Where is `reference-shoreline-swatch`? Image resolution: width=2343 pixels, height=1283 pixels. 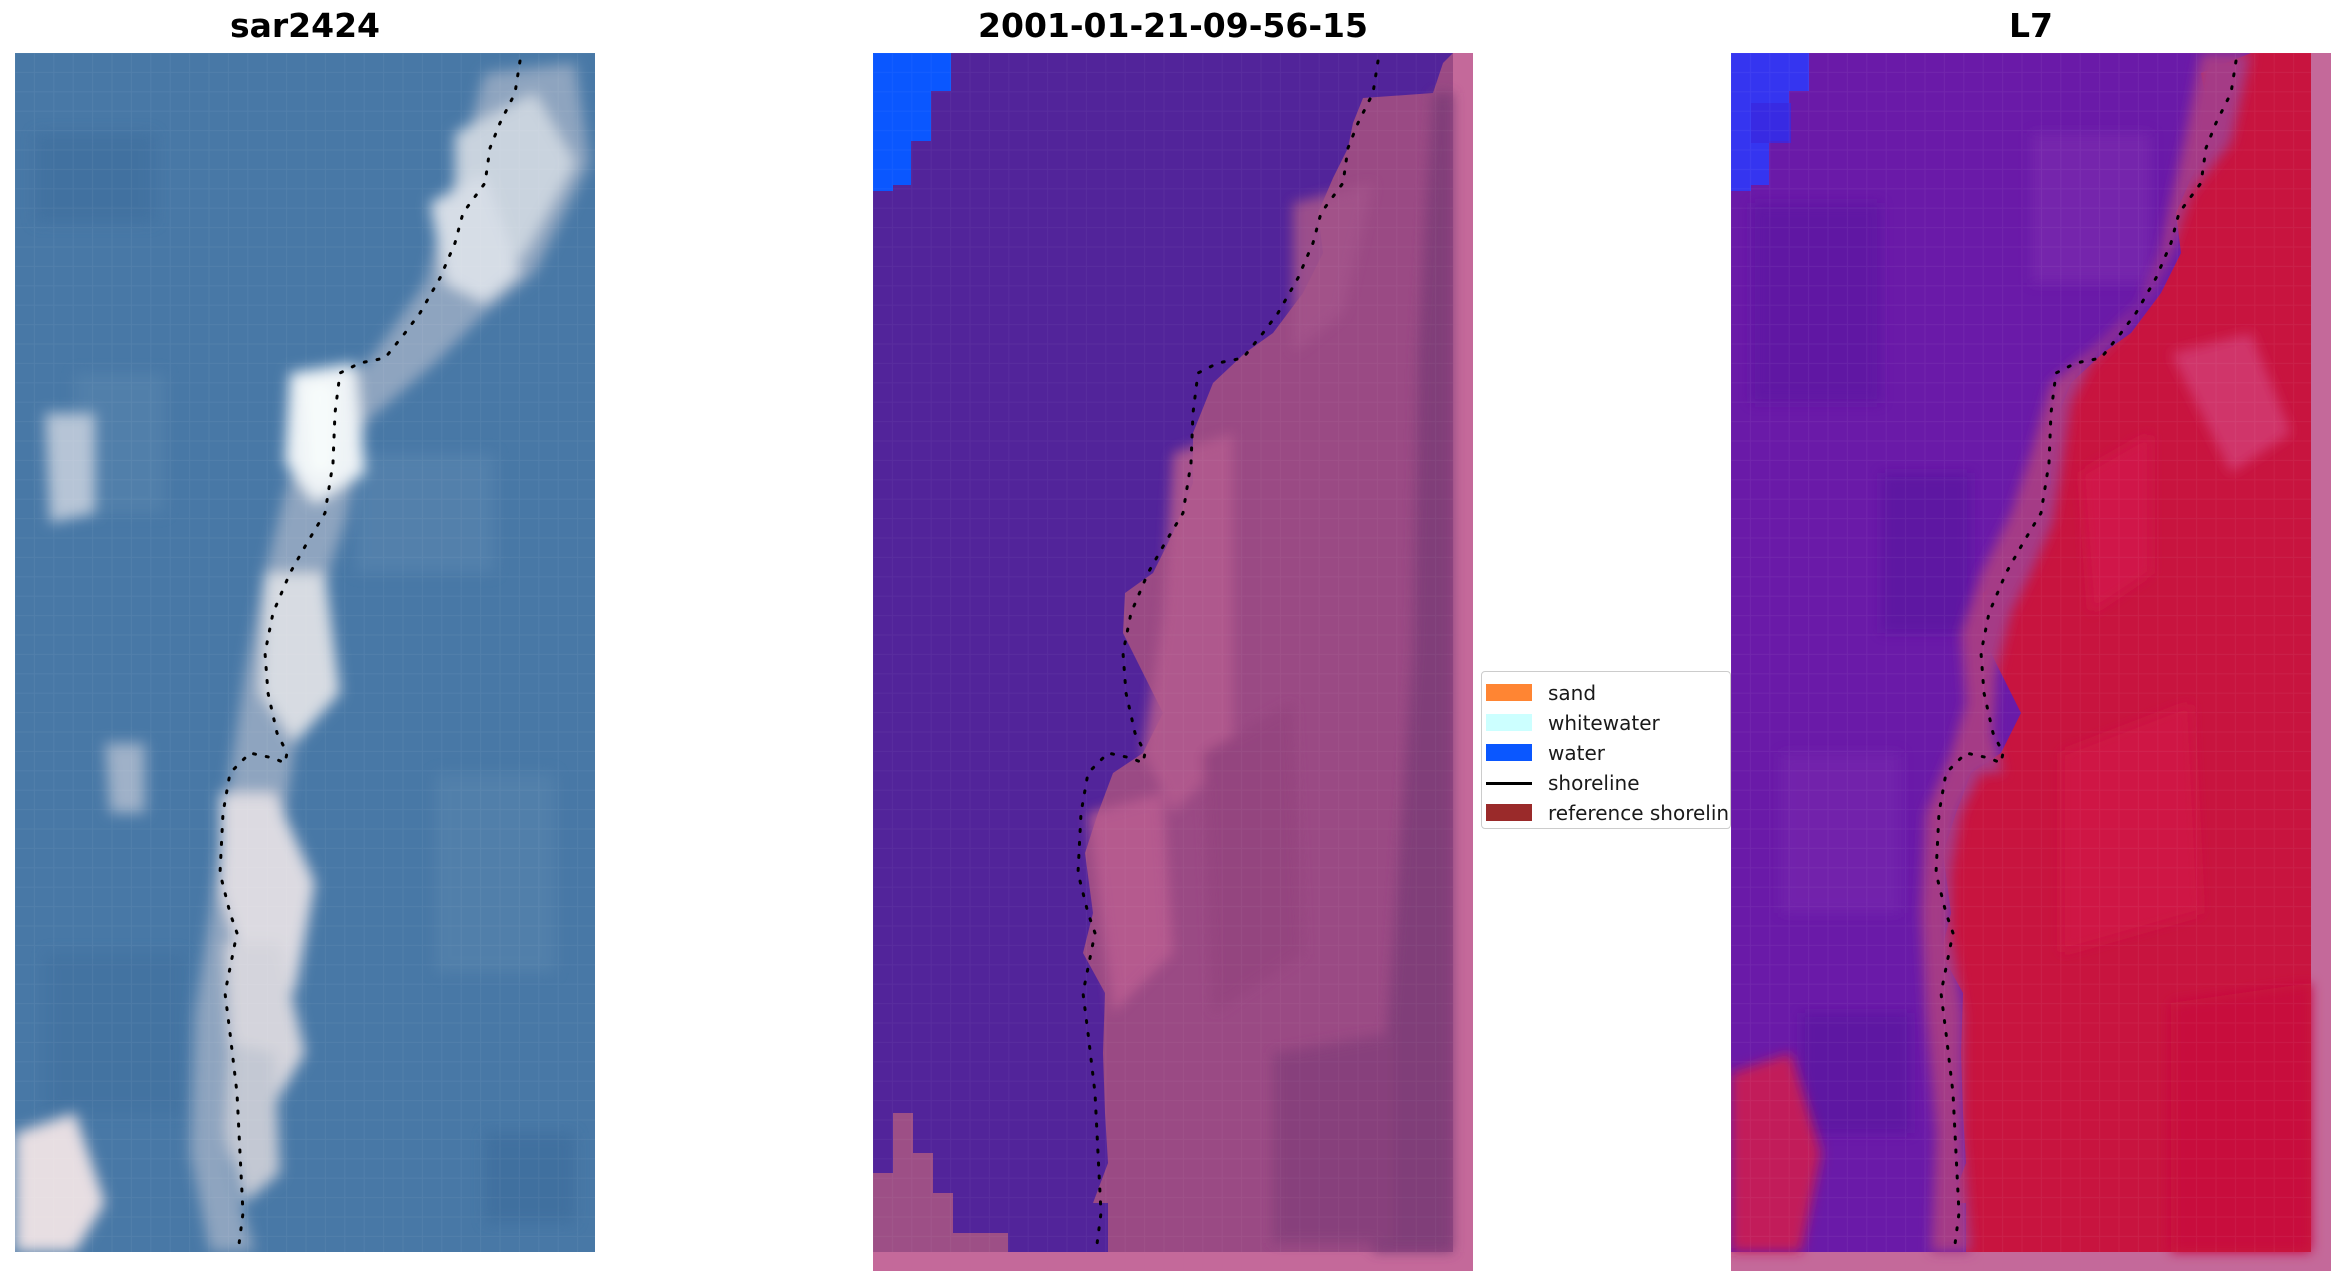 reference-shoreline-swatch is located at coordinates (1509, 812).